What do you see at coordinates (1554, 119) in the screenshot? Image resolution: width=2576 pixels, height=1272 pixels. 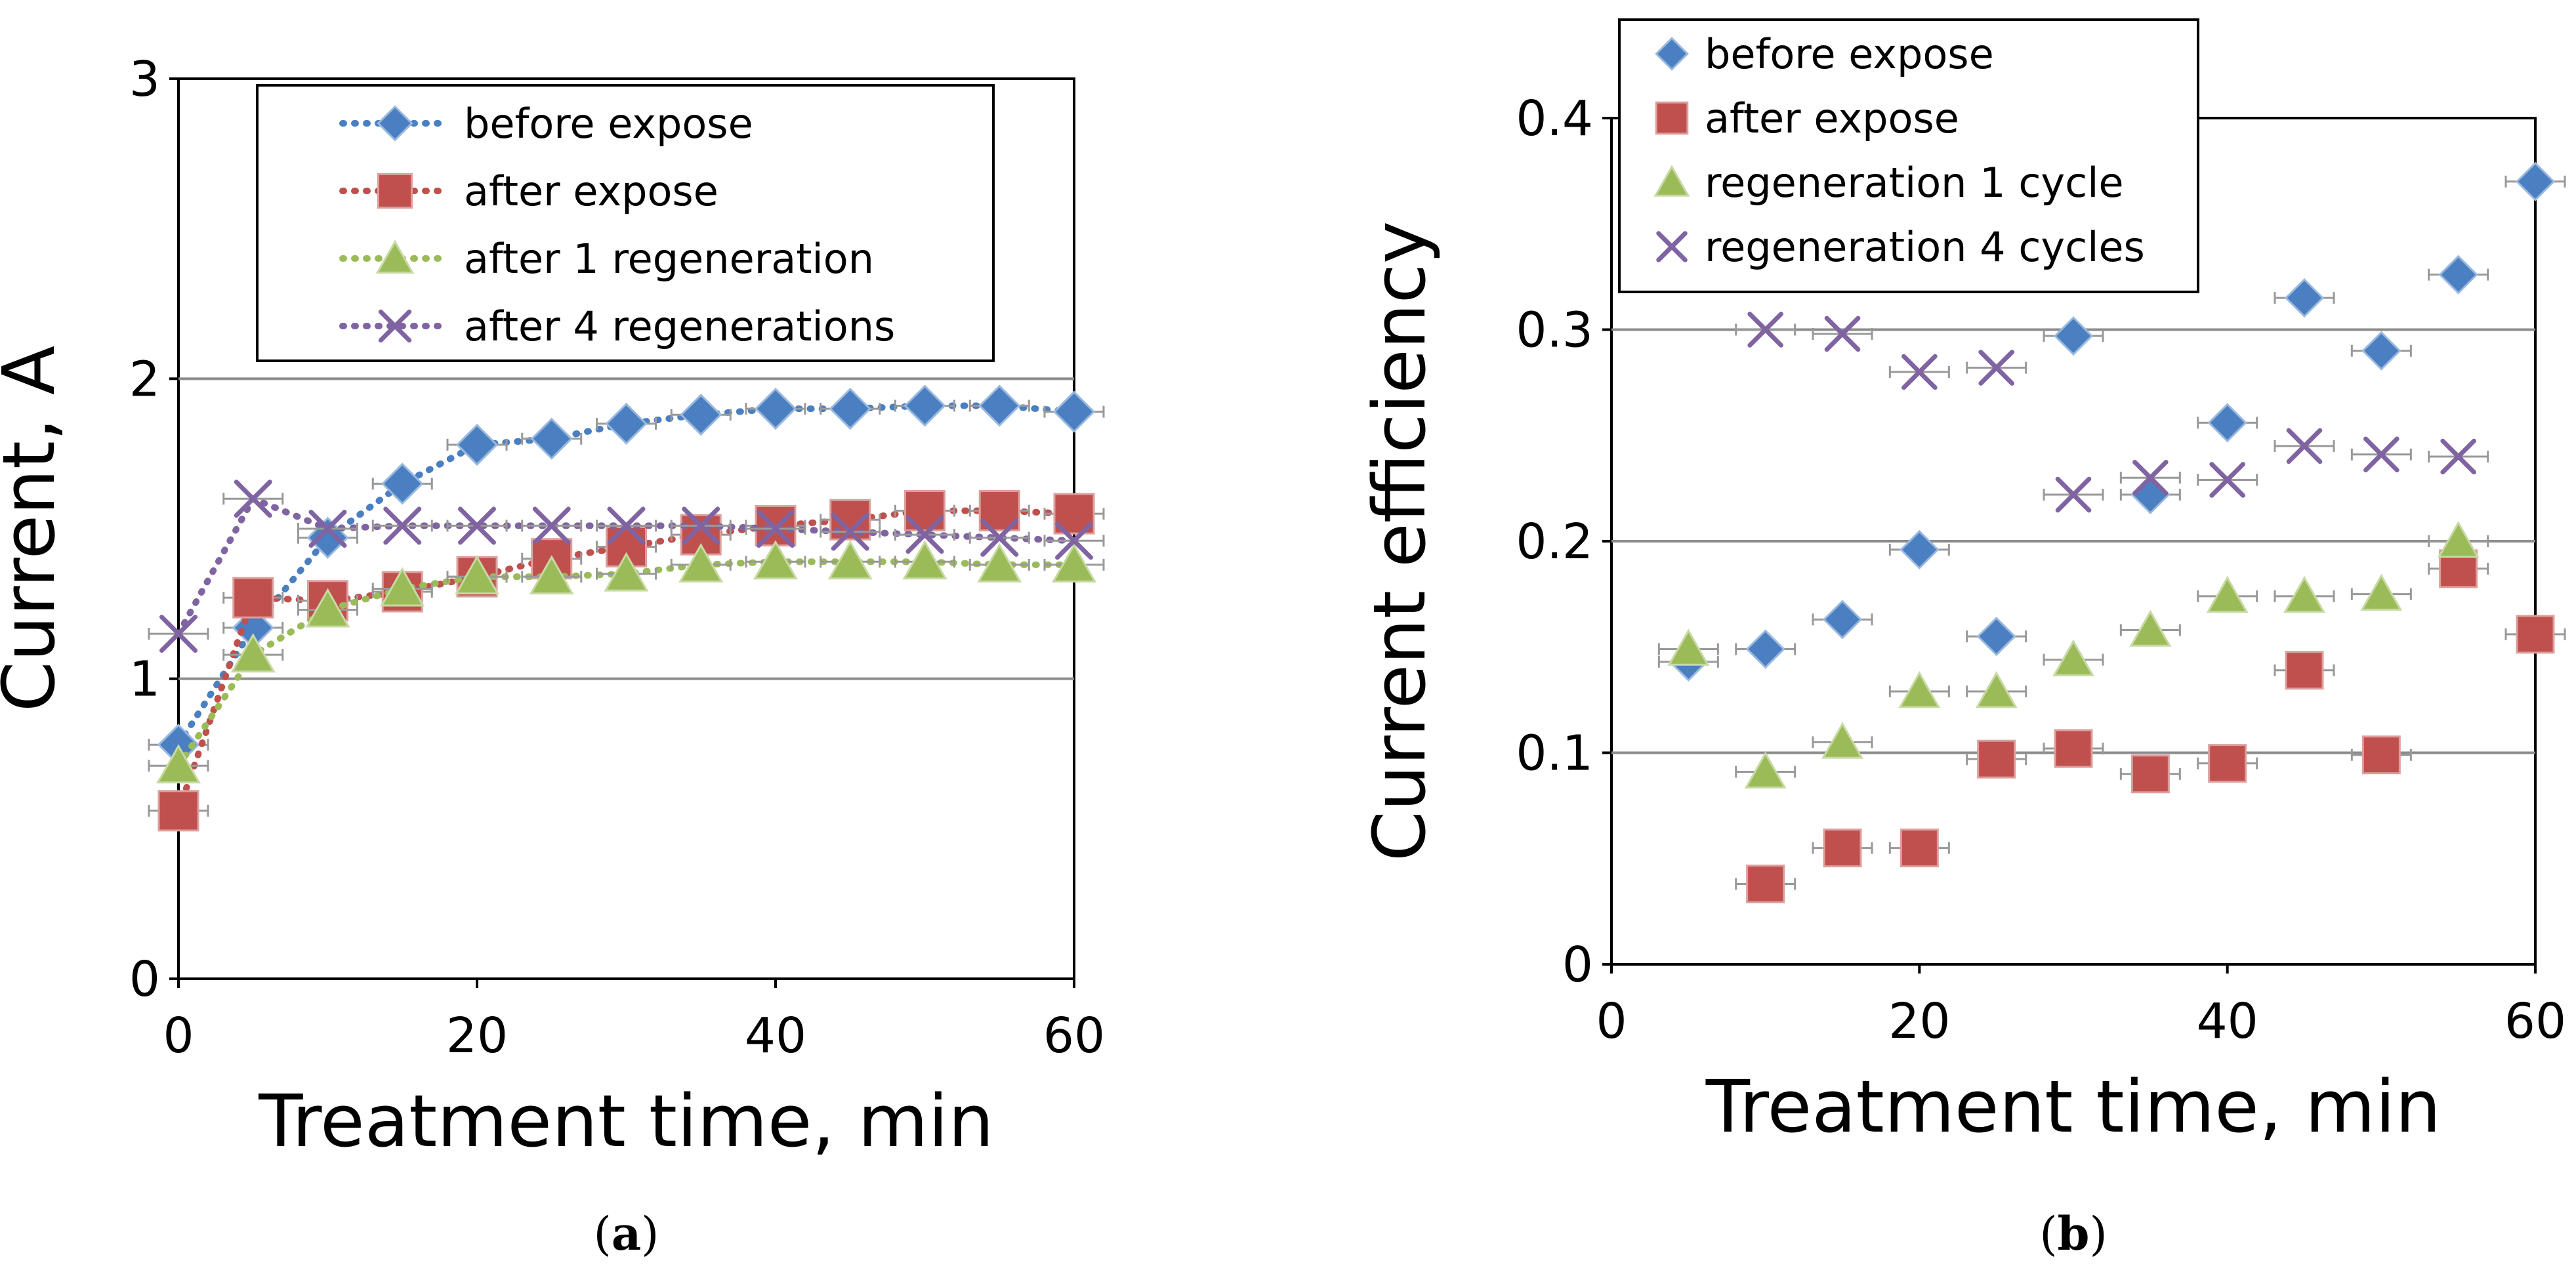 I see `y-tick-label: 0.4` at bounding box center [1554, 119].